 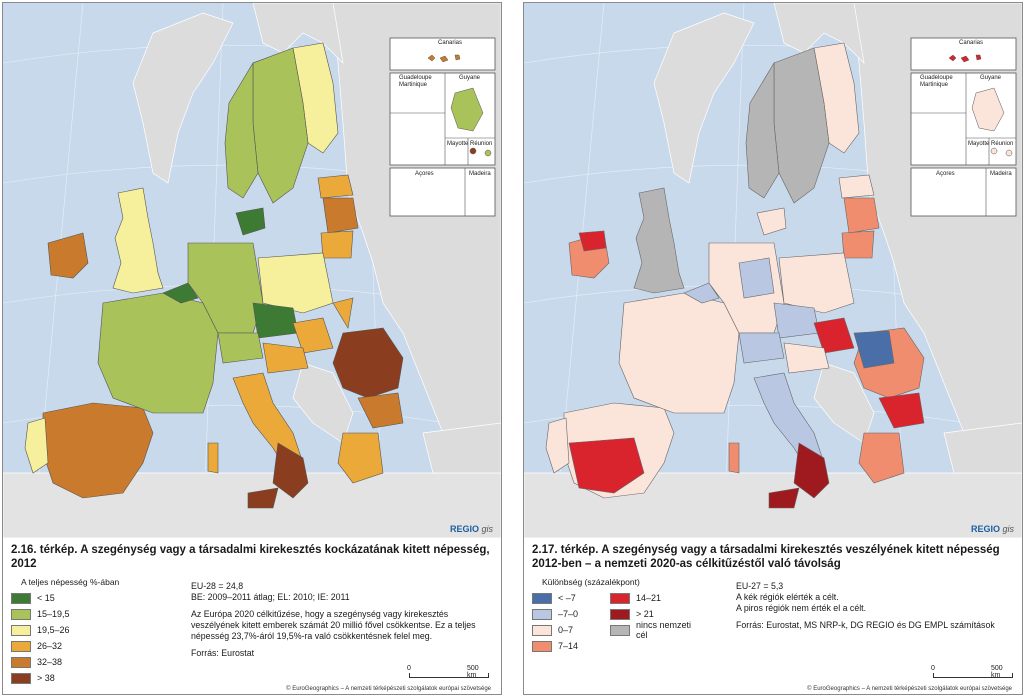 I want to click on note-eu-average: EU-28 = 24,8, so click(x=217, y=586).